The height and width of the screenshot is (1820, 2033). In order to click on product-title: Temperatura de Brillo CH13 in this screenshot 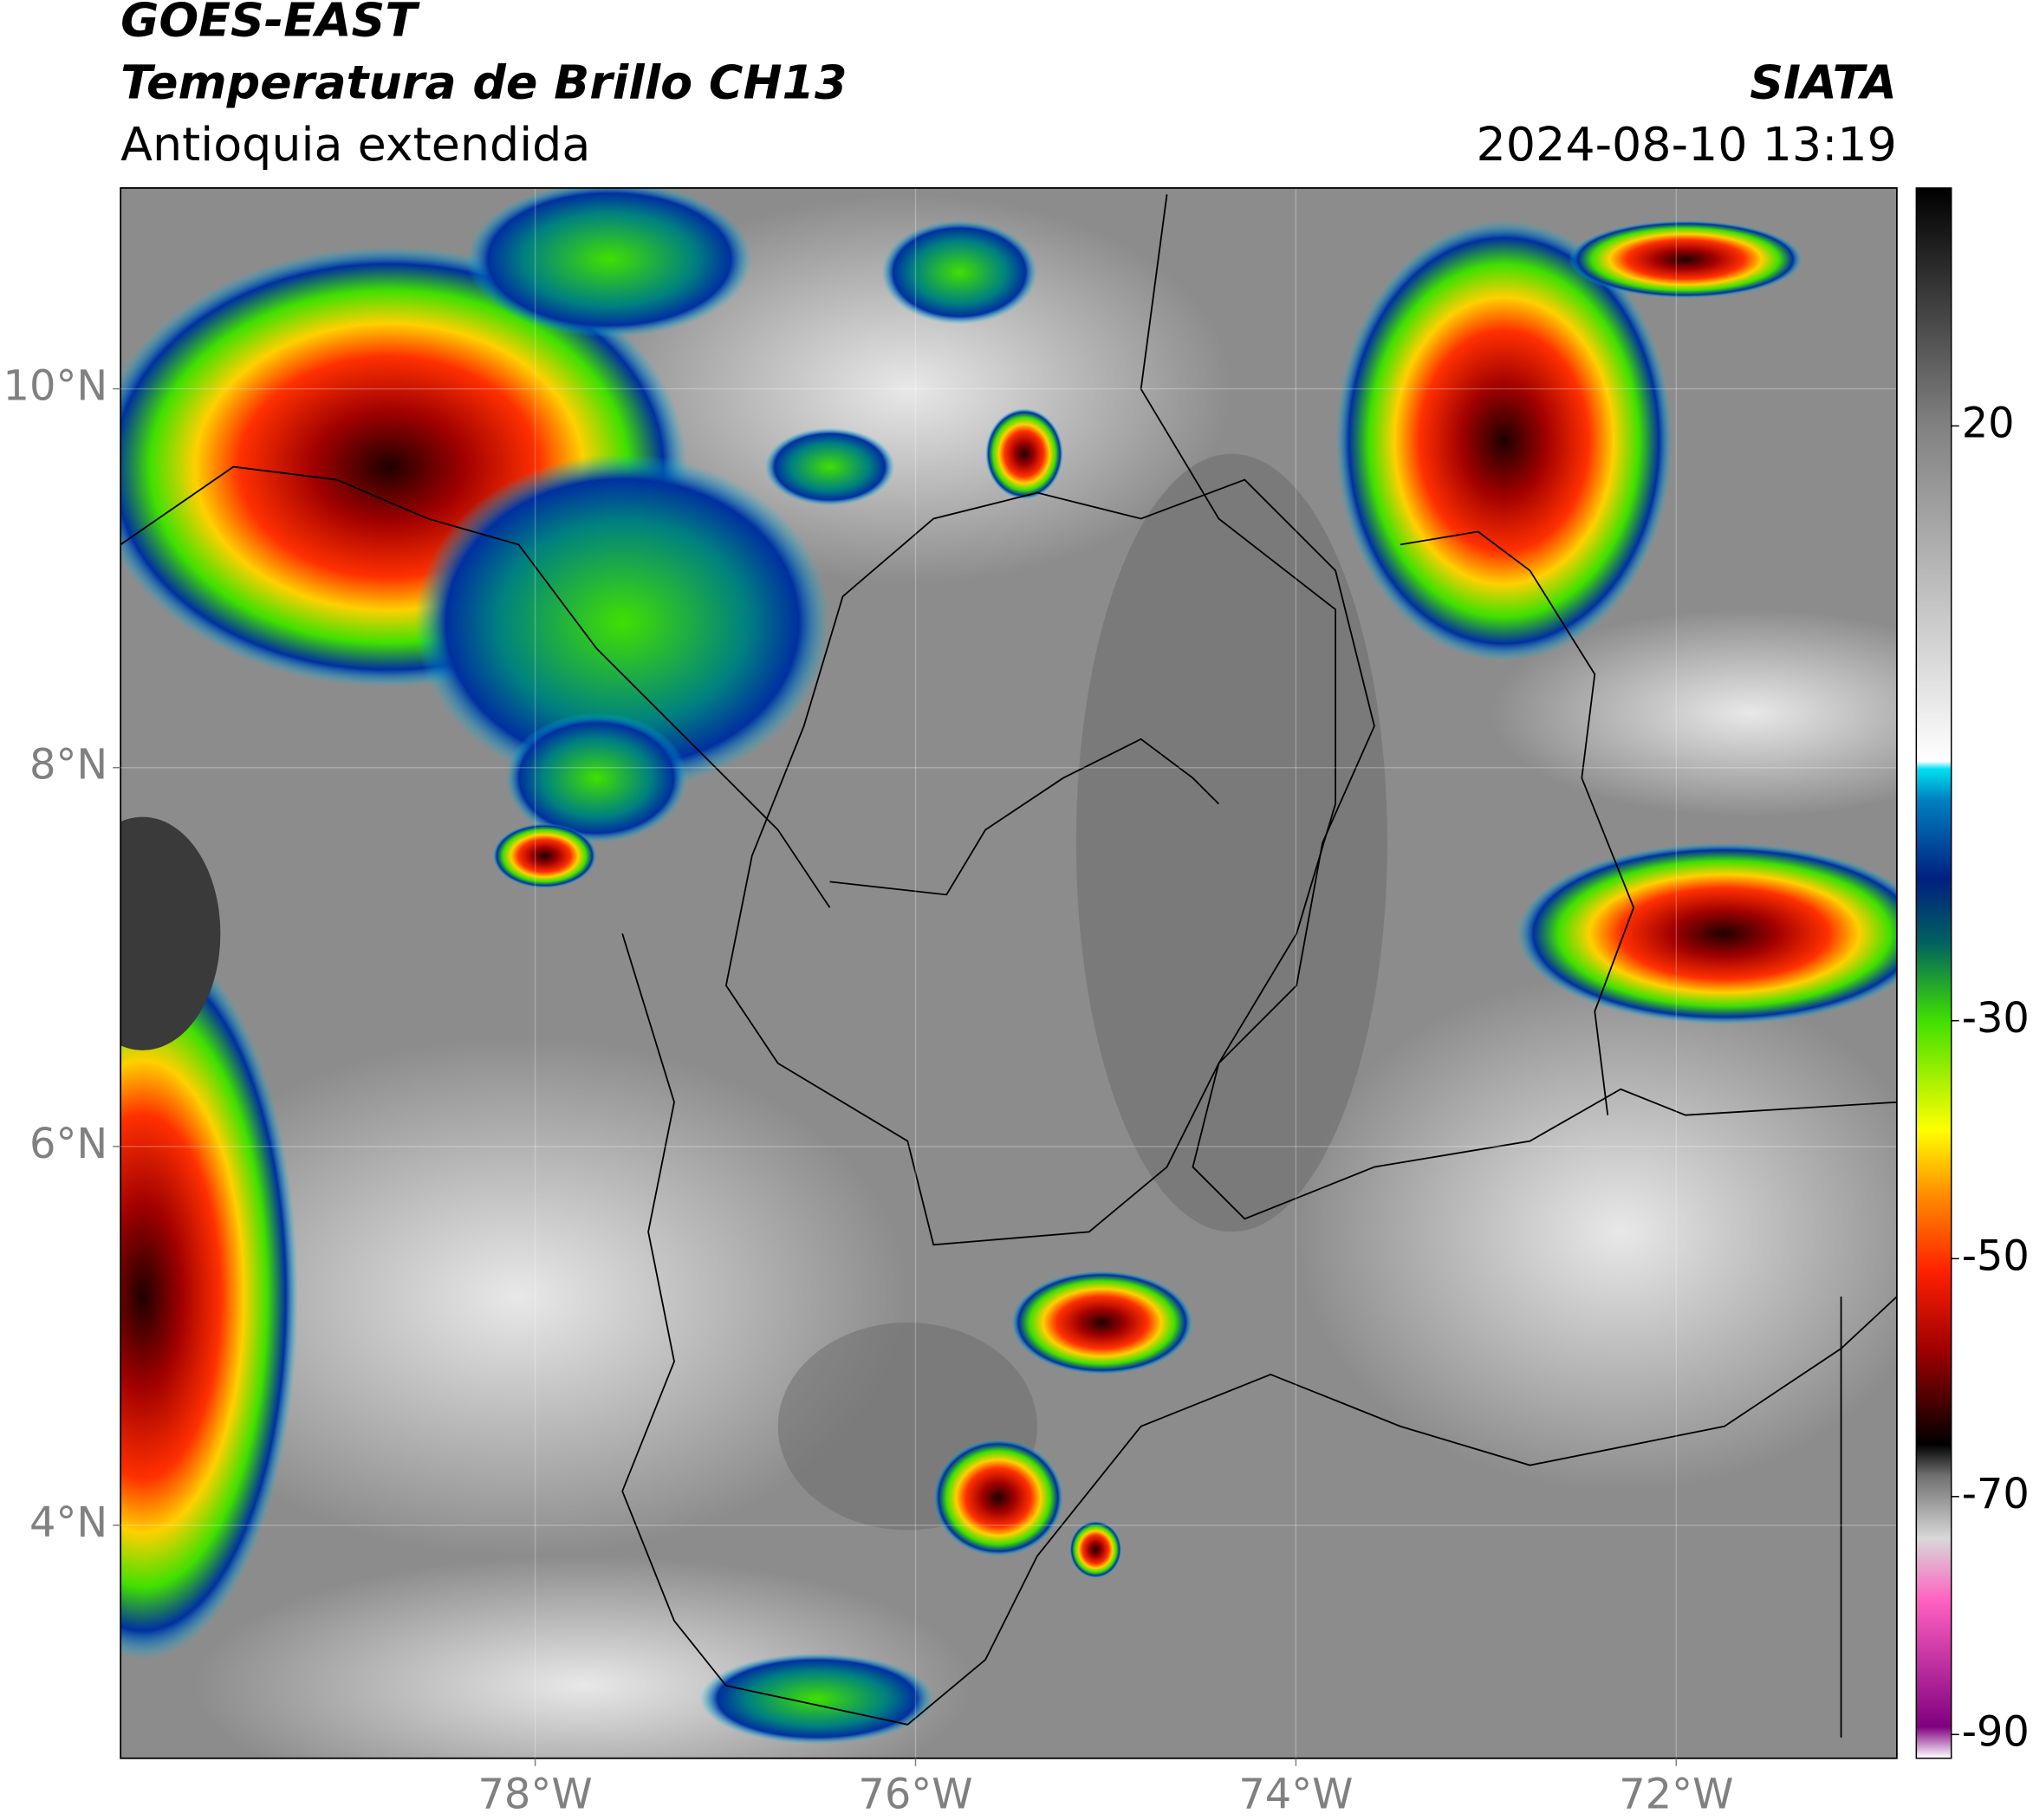, I will do `click(483, 82)`.